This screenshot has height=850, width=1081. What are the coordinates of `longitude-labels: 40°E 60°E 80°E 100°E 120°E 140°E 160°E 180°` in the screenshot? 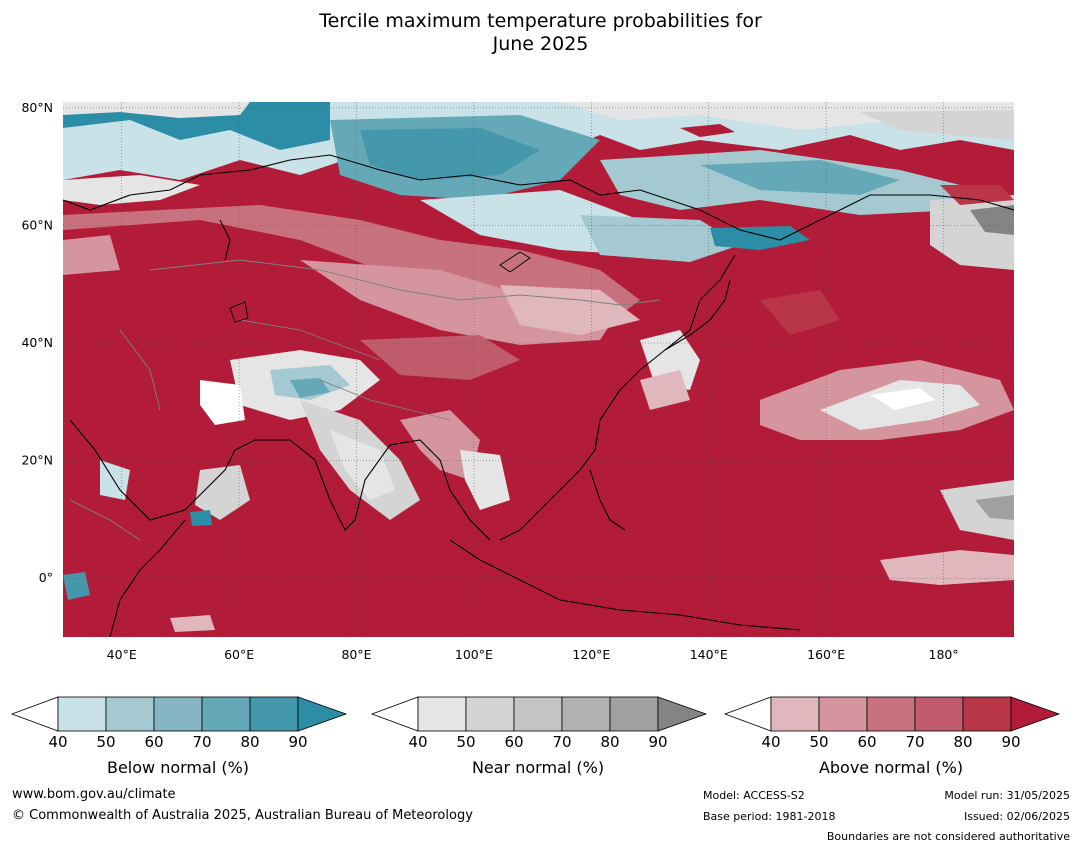 It's located at (533, 654).